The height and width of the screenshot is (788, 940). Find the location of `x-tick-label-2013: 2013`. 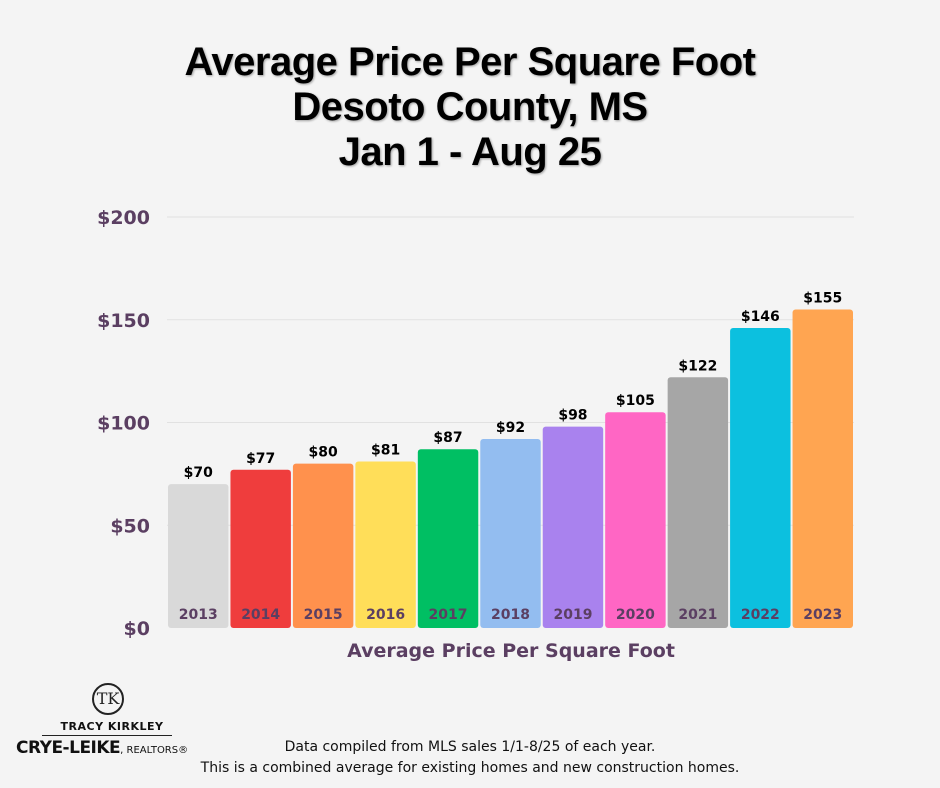

x-tick-label-2013: 2013 is located at coordinates (198, 615).